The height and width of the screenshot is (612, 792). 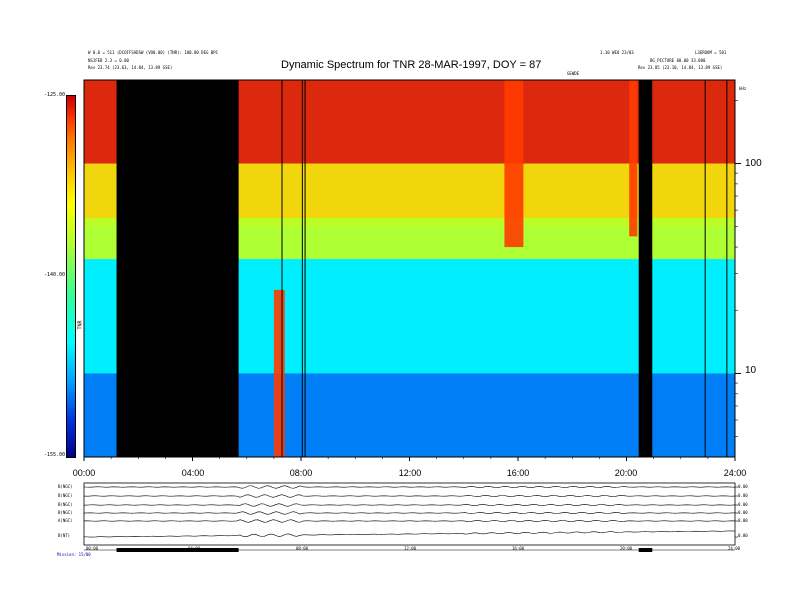 I want to click on colorbar-tick-middle: -140.00, so click(x=55, y=275).